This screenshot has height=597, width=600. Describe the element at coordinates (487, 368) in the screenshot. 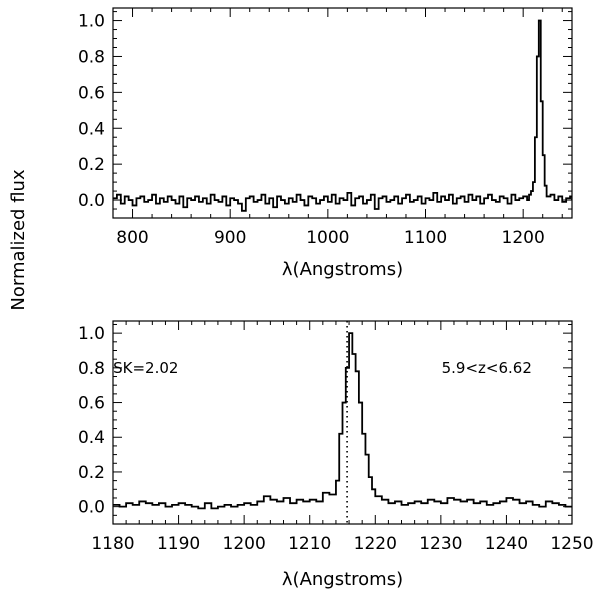

I see `annotation-label: 5.9<z<6.62` at that location.